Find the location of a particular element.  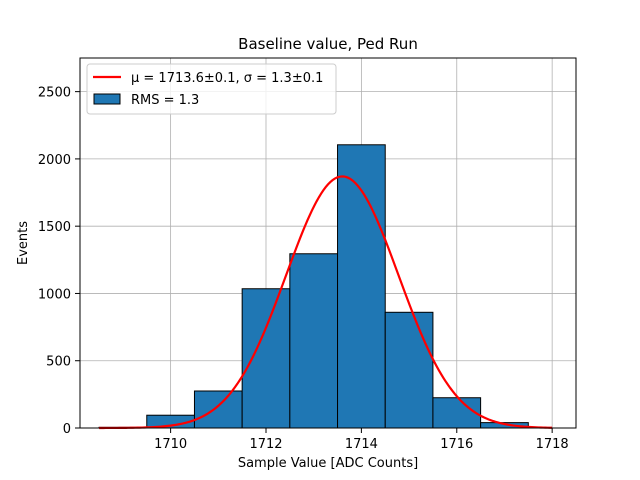

y-axis-ticks: 0 500 1000 1500 2000 2500 is located at coordinates (59, 261).